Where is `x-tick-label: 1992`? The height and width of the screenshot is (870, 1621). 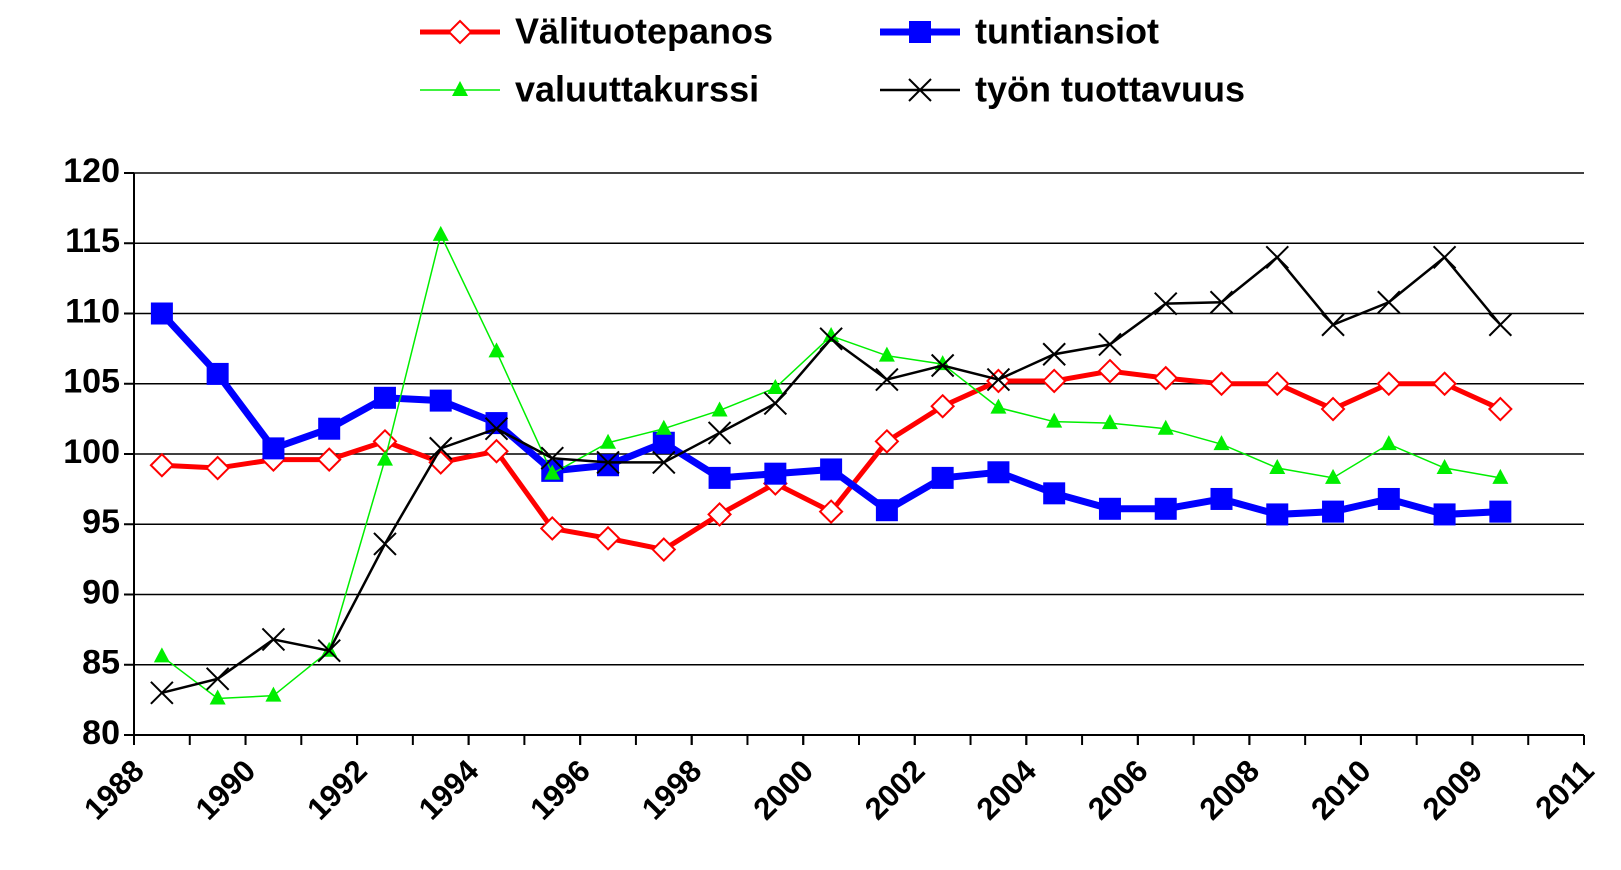 x-tick-label: 1992 is located at coordinates (337, 790).